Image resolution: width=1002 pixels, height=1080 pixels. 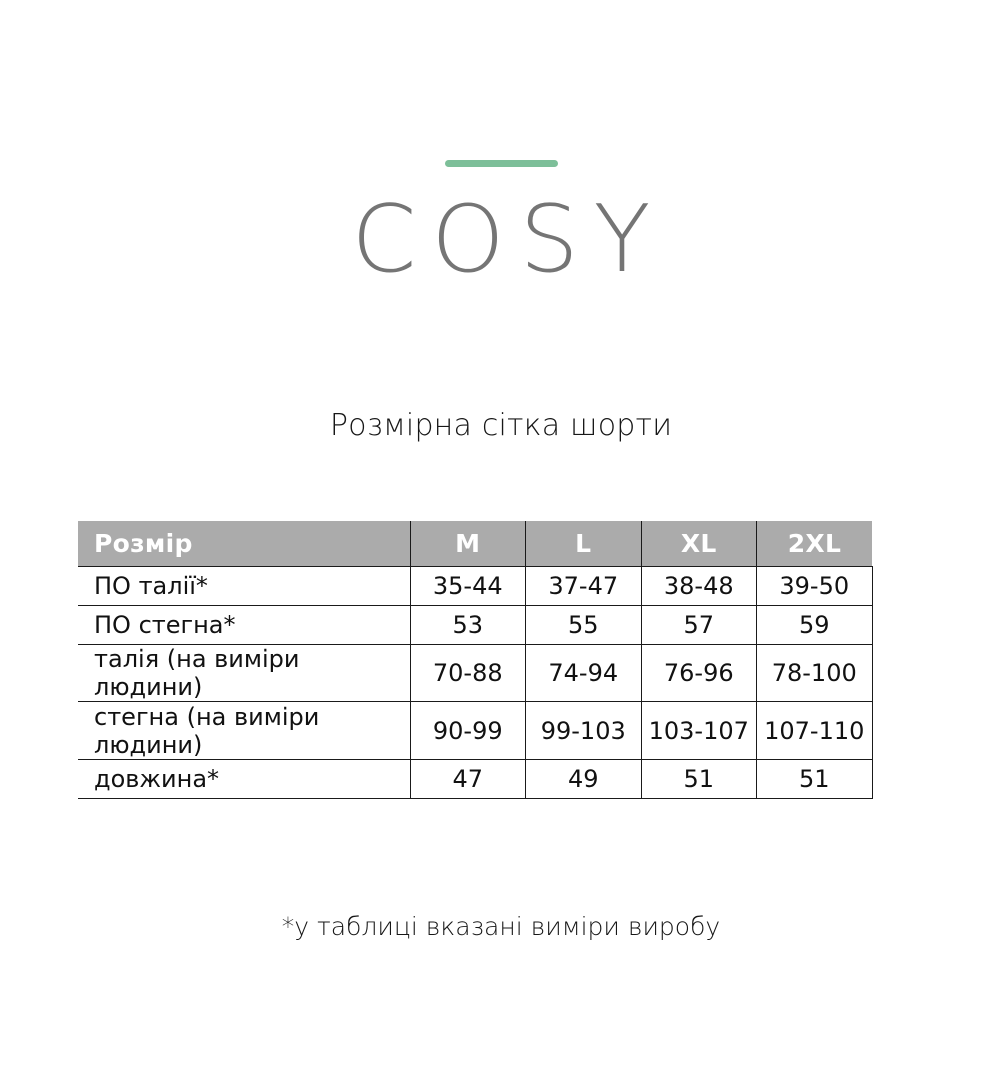 I want to click on table-row: ПО талії* 35-44 37-47 38-48 39-50, so click(x=475, y=586).